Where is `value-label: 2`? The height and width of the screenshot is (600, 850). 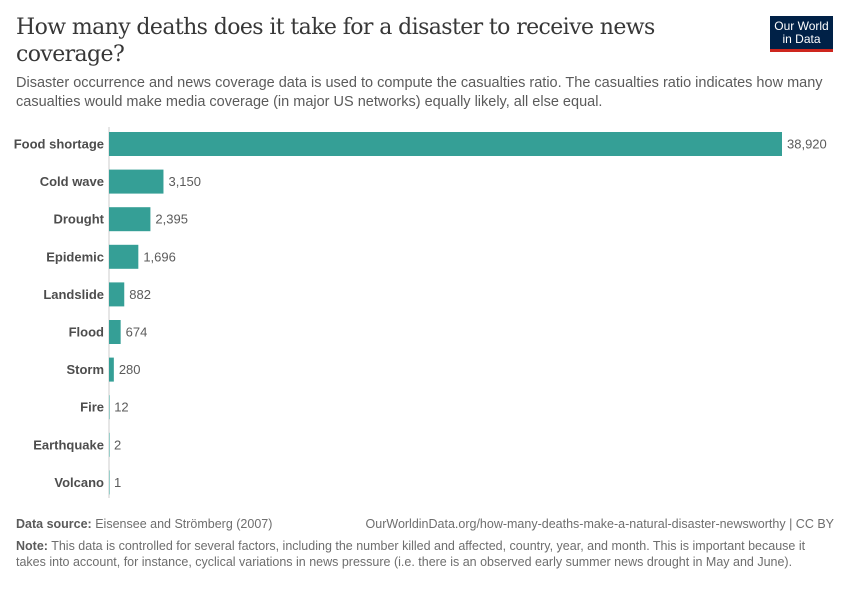
value-label: 2 is located at coordinates (117, 444).